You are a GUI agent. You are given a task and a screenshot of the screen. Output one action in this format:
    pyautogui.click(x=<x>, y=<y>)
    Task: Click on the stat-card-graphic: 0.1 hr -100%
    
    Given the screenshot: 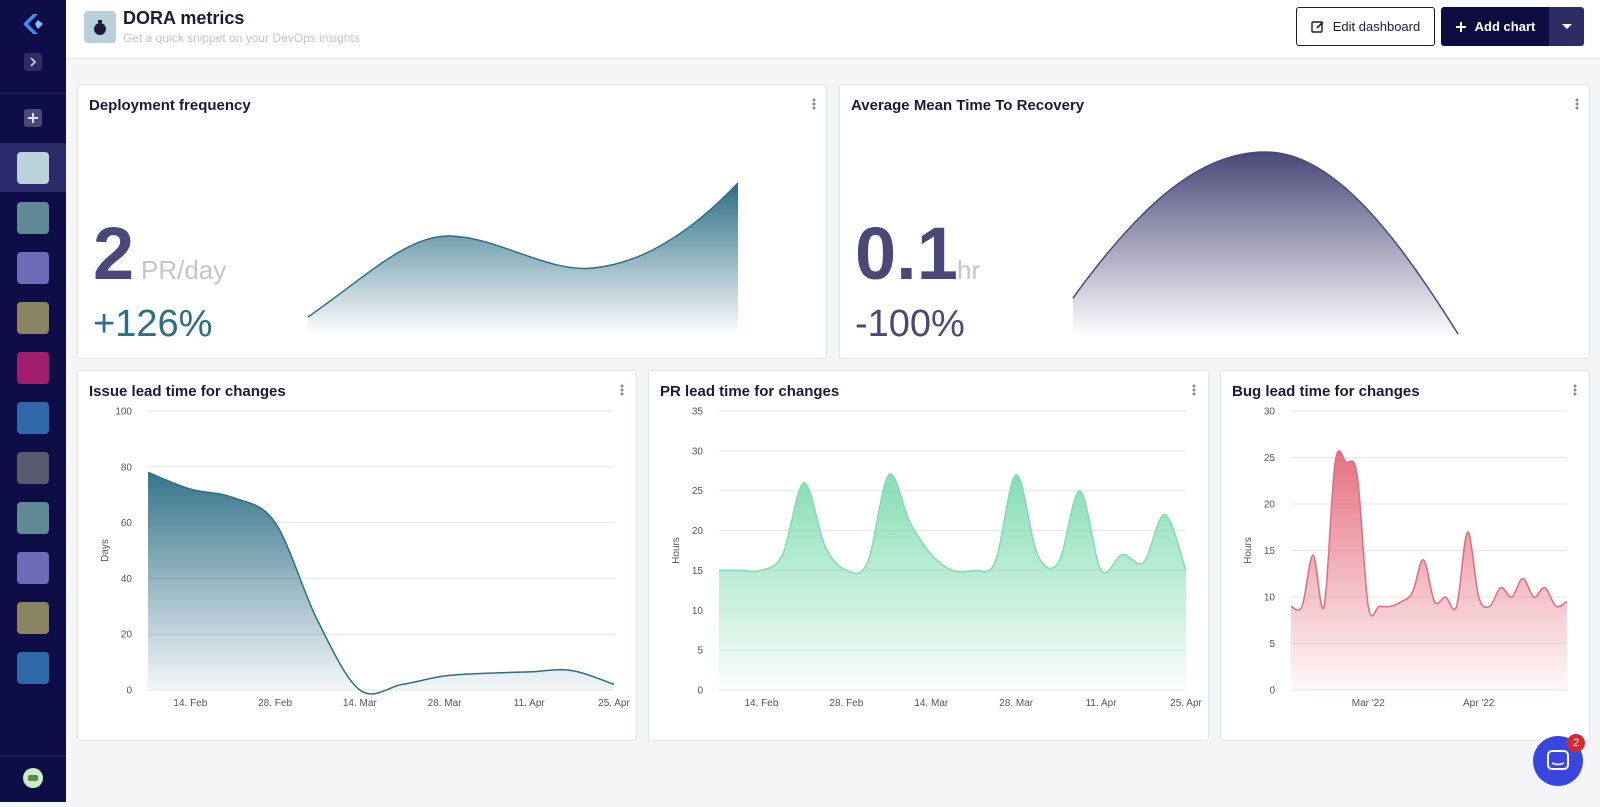 What is the action you would take?
    pyautogui.click(x=1217, y=221)
    